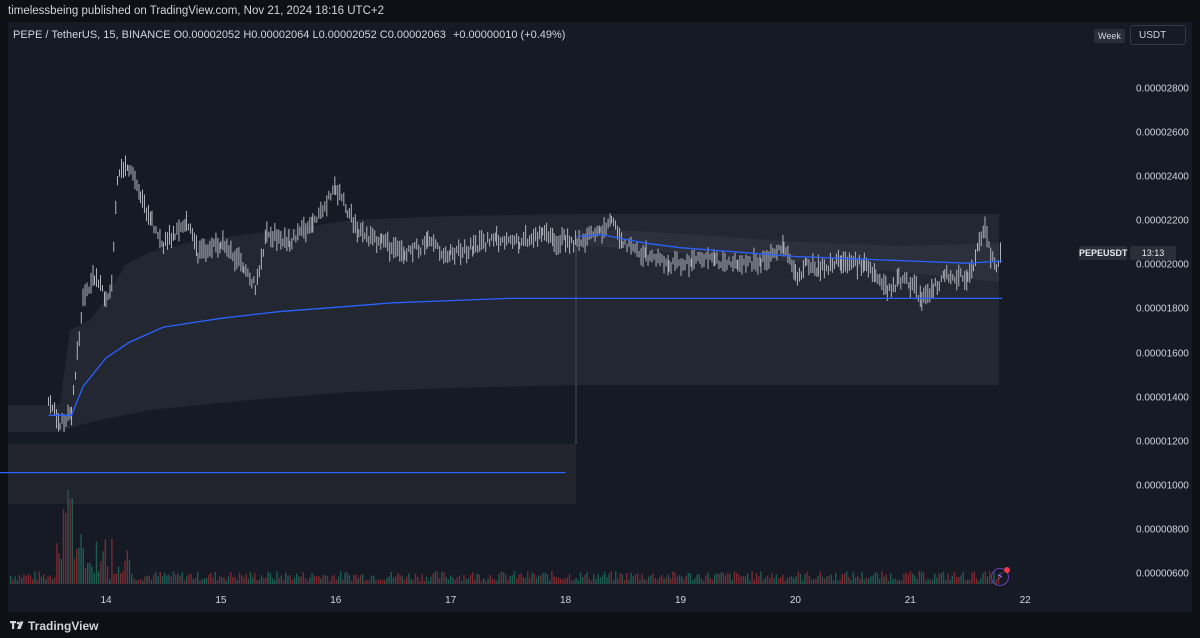 The height and width of the screenshot is (638, 1200). I want to click on period-button: Week, so click(1109, 36).